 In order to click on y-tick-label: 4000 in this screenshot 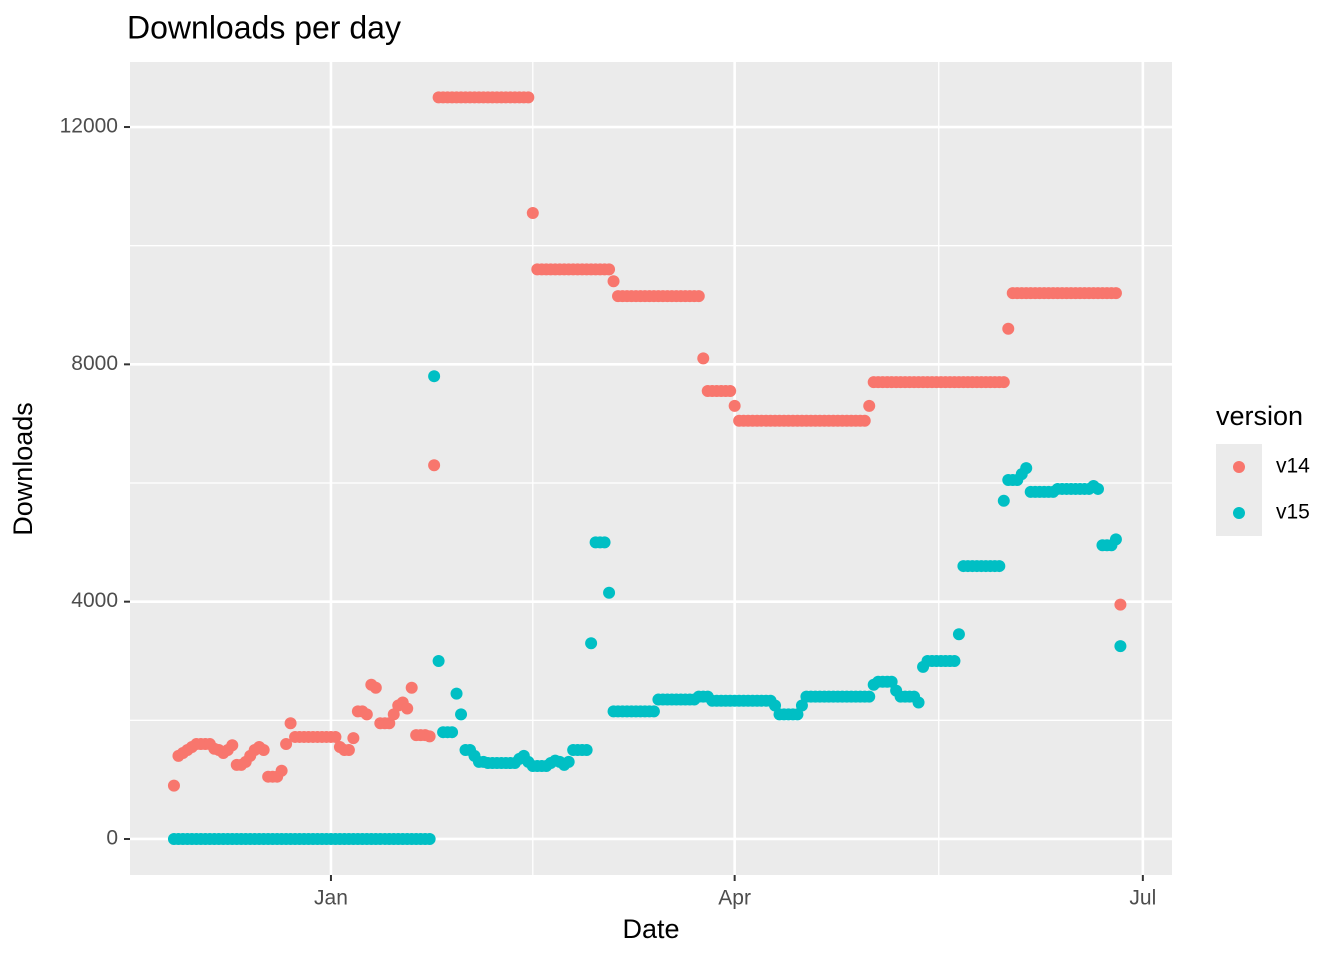, I will do `click(94, 600)`.